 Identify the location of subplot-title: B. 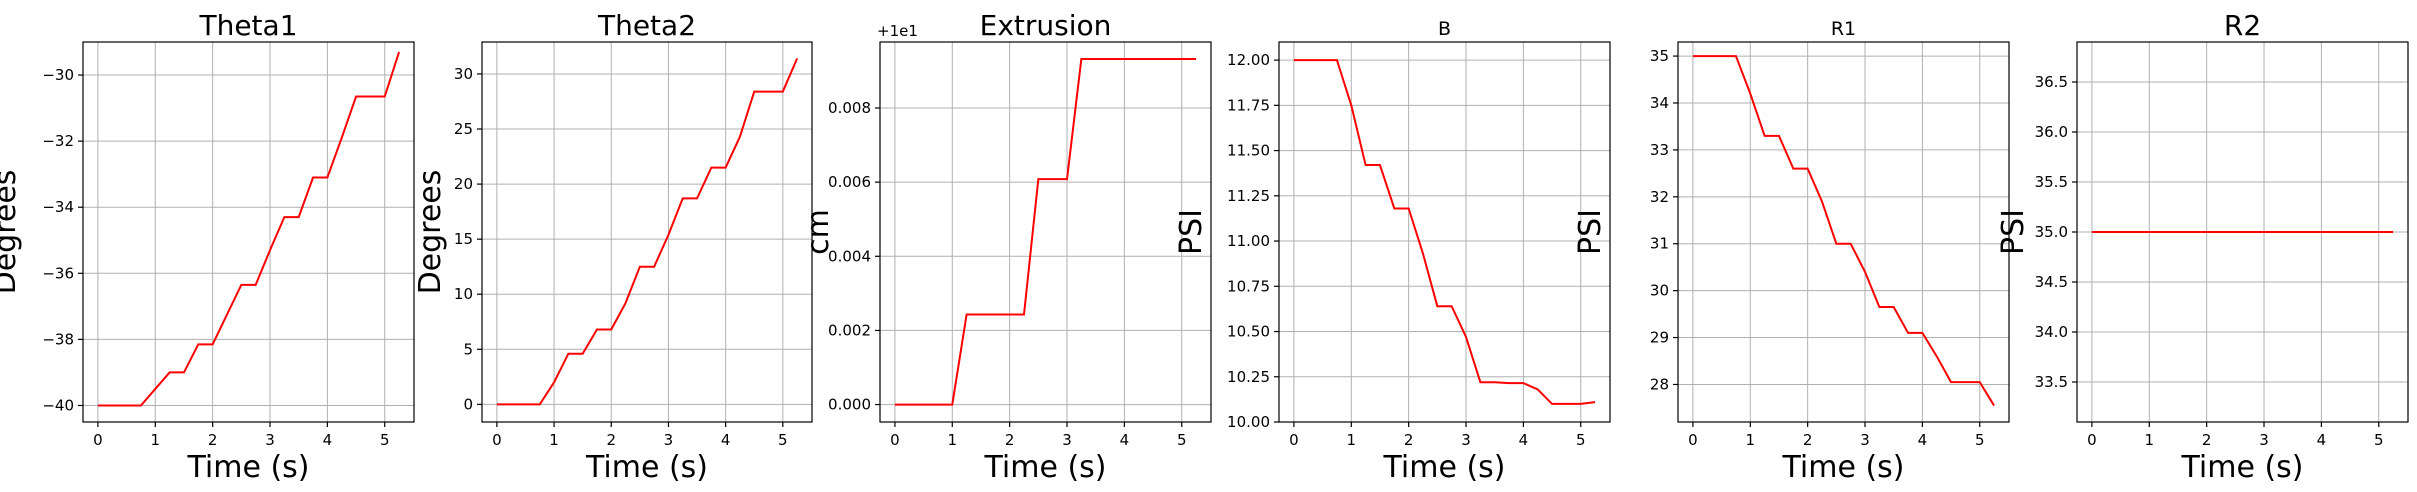
(1444, 29).